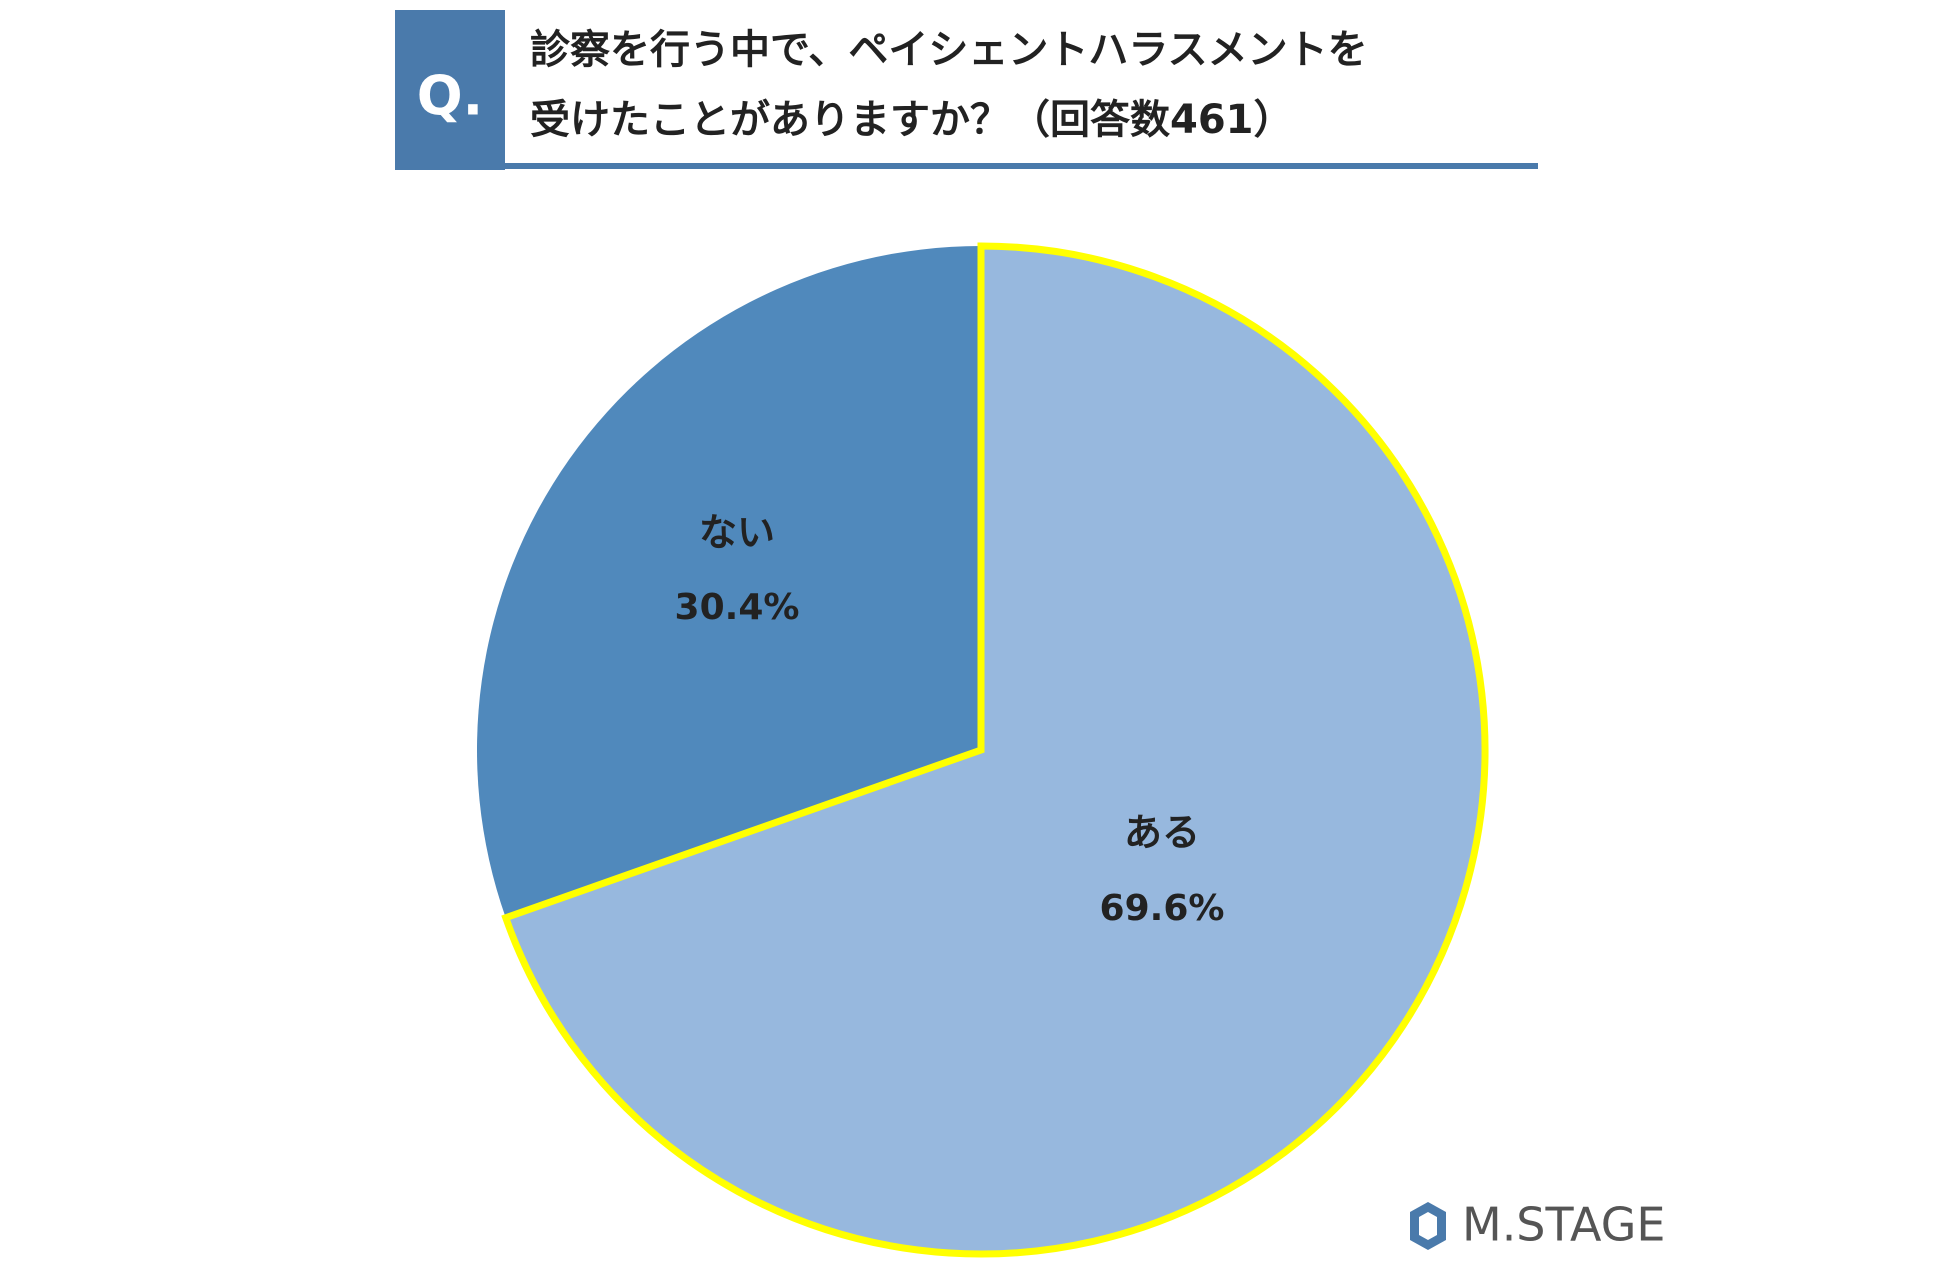 The image size is (1950, 1264). Describe the element at coordinates (450, 96) in the screenshot. I see `badge: Q.` at that location.